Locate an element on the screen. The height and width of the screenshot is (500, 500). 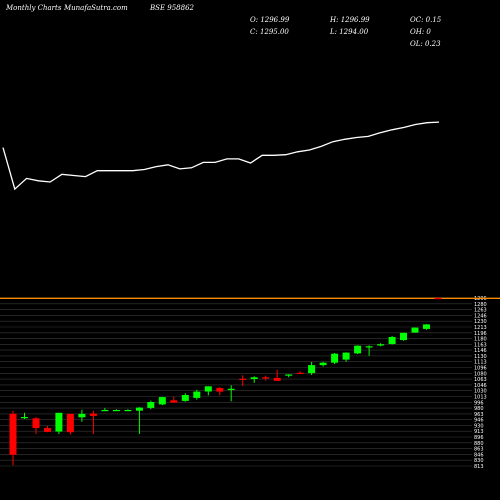
y-tick-label: 1230 is located at coordinates (480, 322).